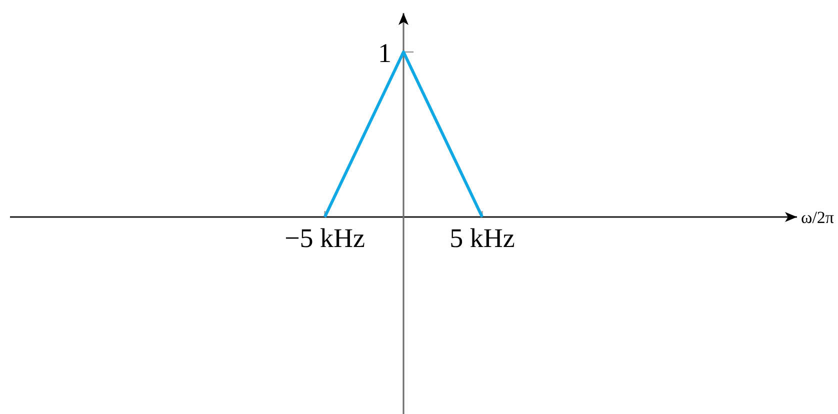 The width and height of the screenshot is (838, 414). Describe the element at coordinates (482, 238) in the screenshot. I see `x-tick-label: 5 kHz` at that location.